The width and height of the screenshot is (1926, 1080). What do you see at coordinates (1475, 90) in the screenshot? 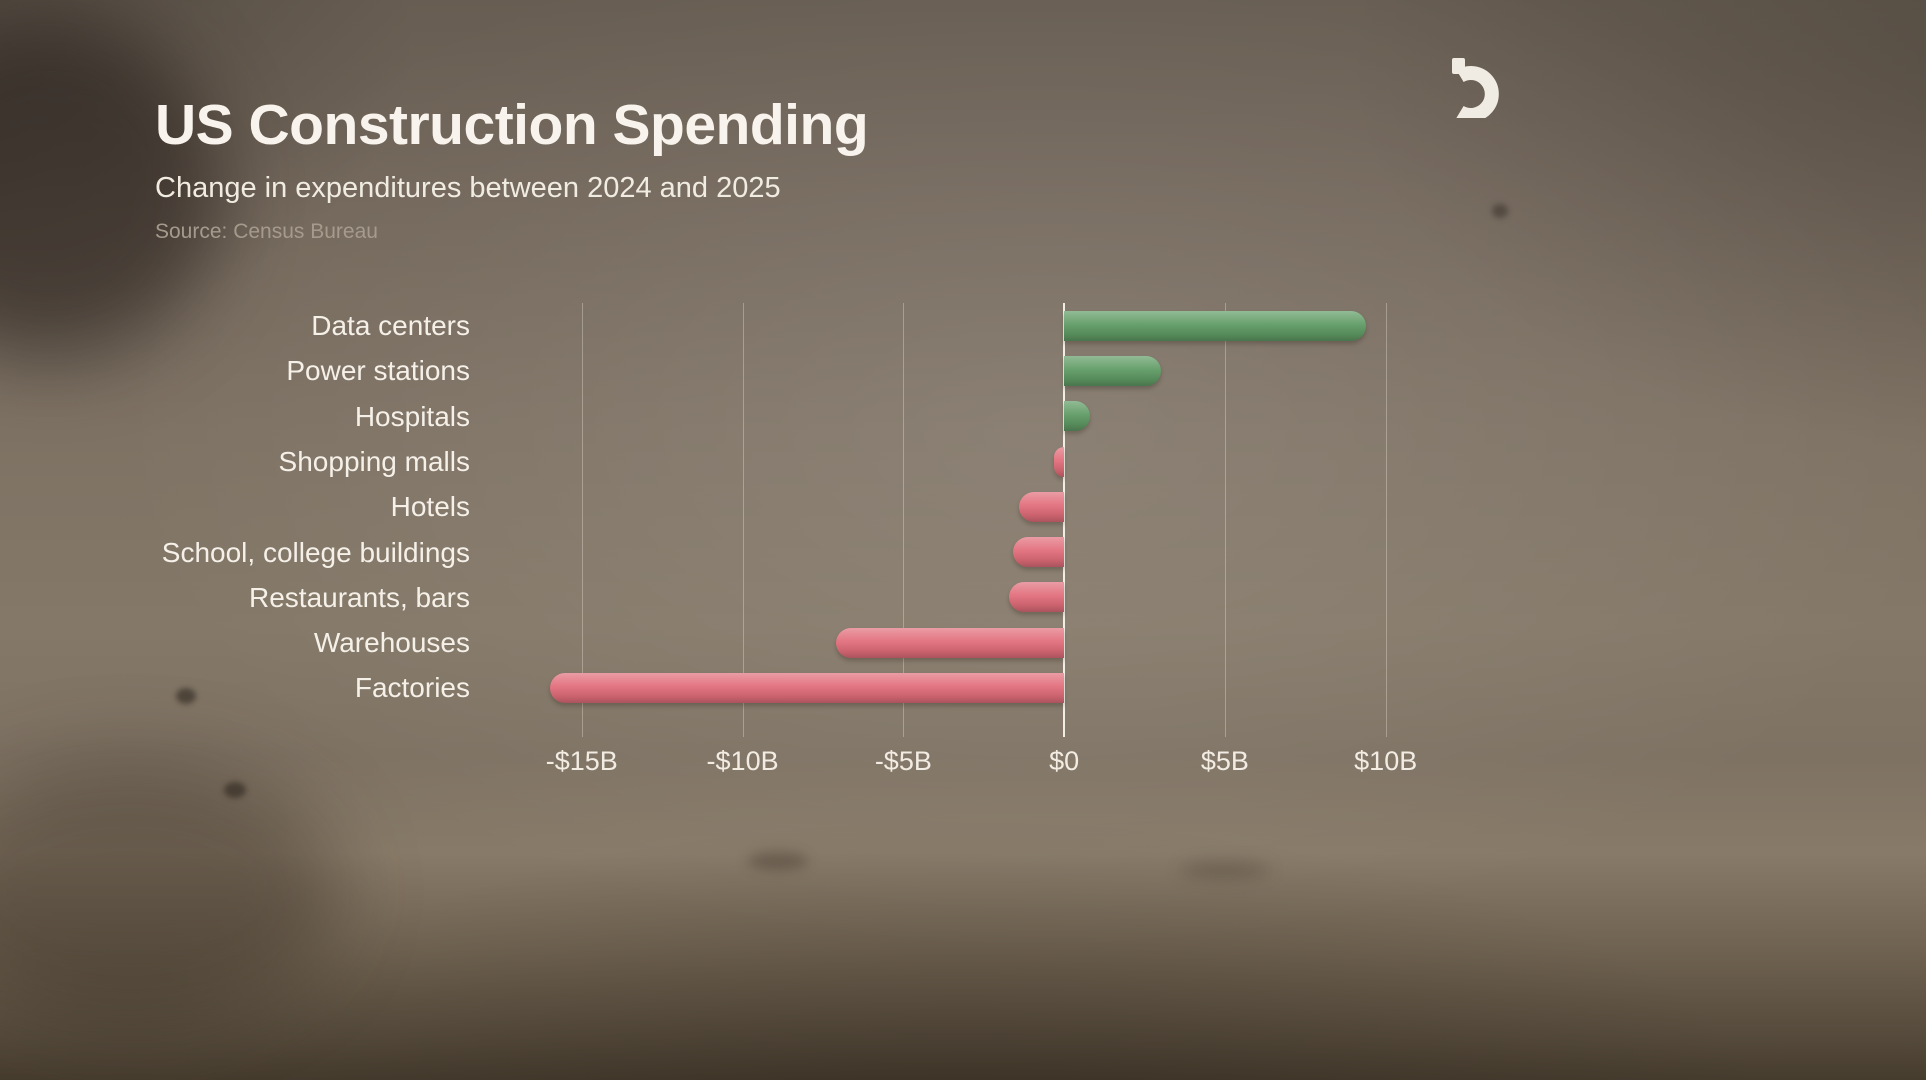
I see `broadcaster-logo-icon` at bounding box center [1475, 90].